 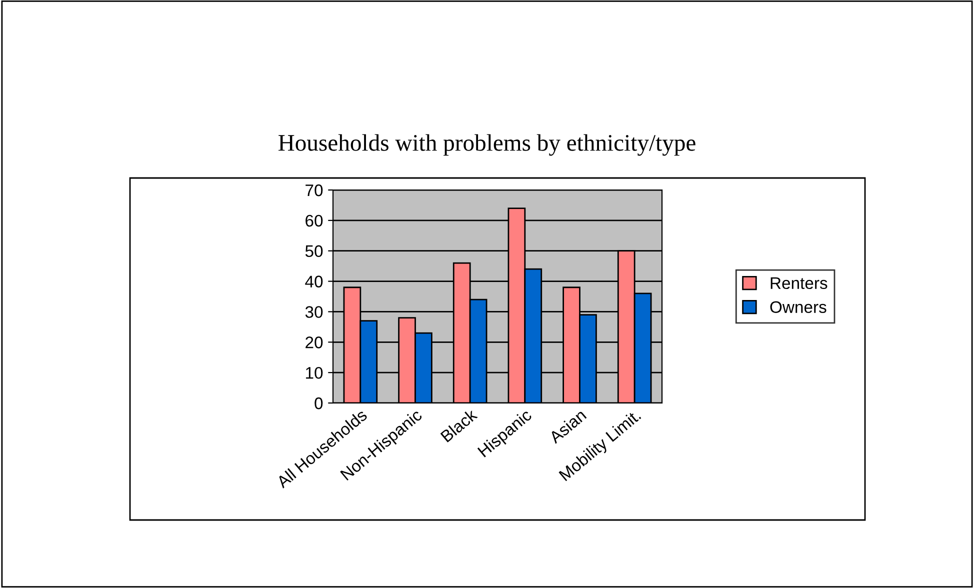 What do you see at coordinates (314, 220) in the screenshot?
I see `y-tick-label: 60` at bounding box center [314, 220].